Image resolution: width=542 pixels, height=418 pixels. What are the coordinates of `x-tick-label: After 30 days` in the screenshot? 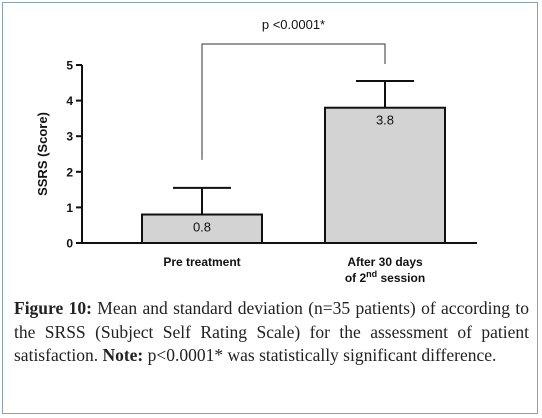 It's located at (385, 262).